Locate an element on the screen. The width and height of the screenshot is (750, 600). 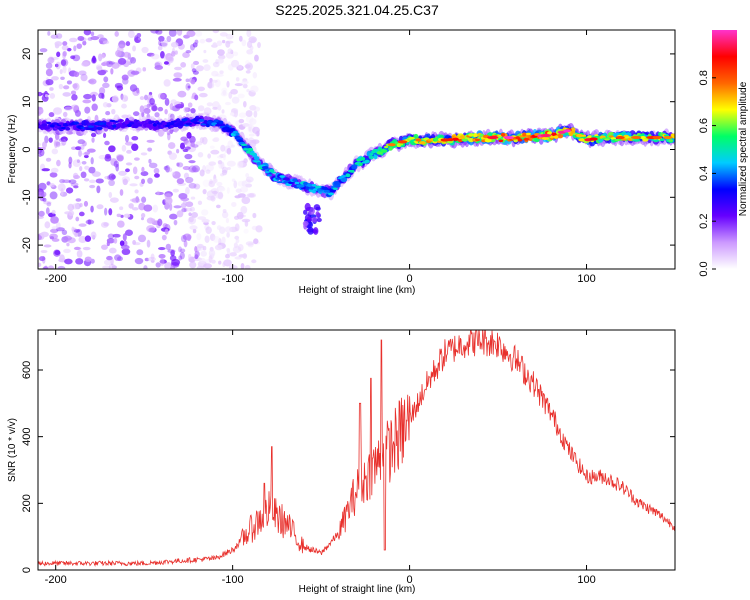
y-tick-label: 200 is located at coordinates (27, 503).